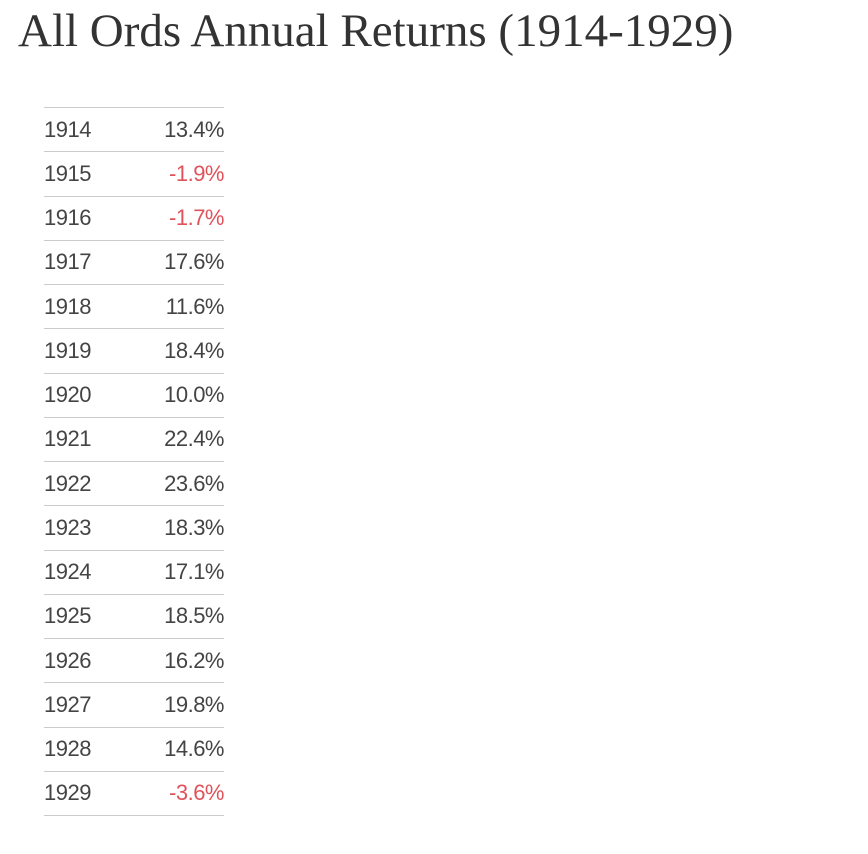 Image resolution: width=868 pixels, height=854 pixels. What do you see at coordinates (134, 661) in the screenshot?
I see `table-row: 1926 16.2%` at bounding box center [134, 661].